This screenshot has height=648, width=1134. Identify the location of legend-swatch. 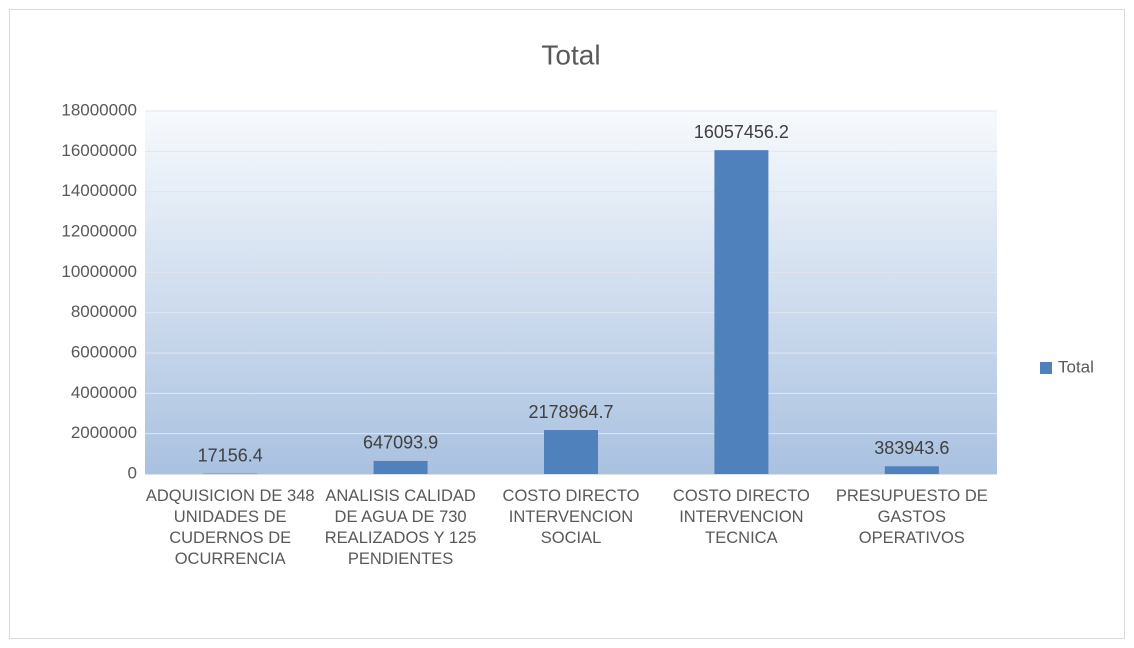
(1046, 368).